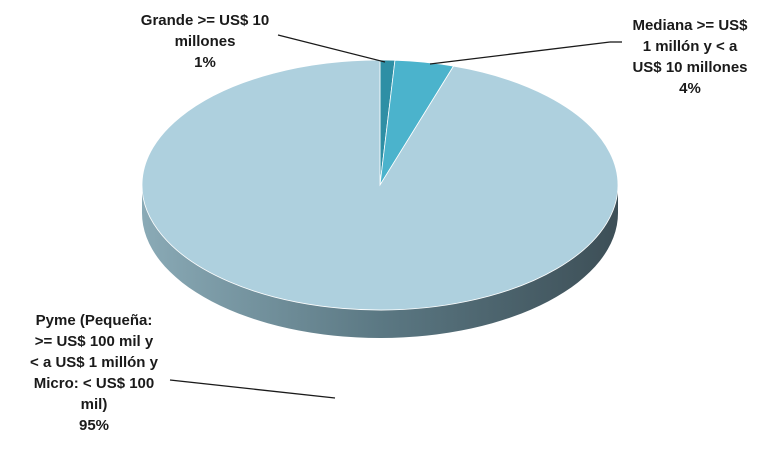  I want to click on slice-value-label: 4%, so click(690, 88).